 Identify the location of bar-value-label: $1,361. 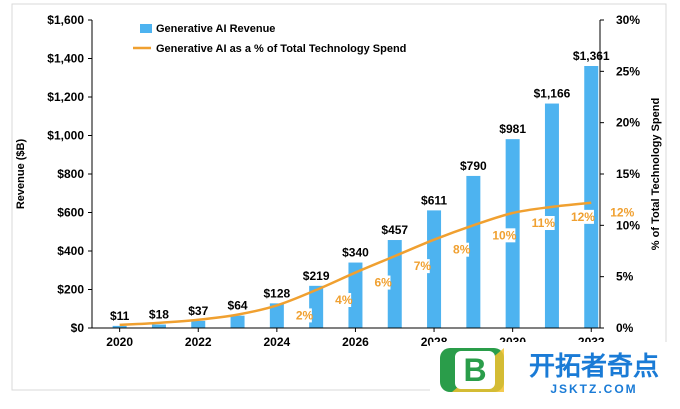
(591, 56).